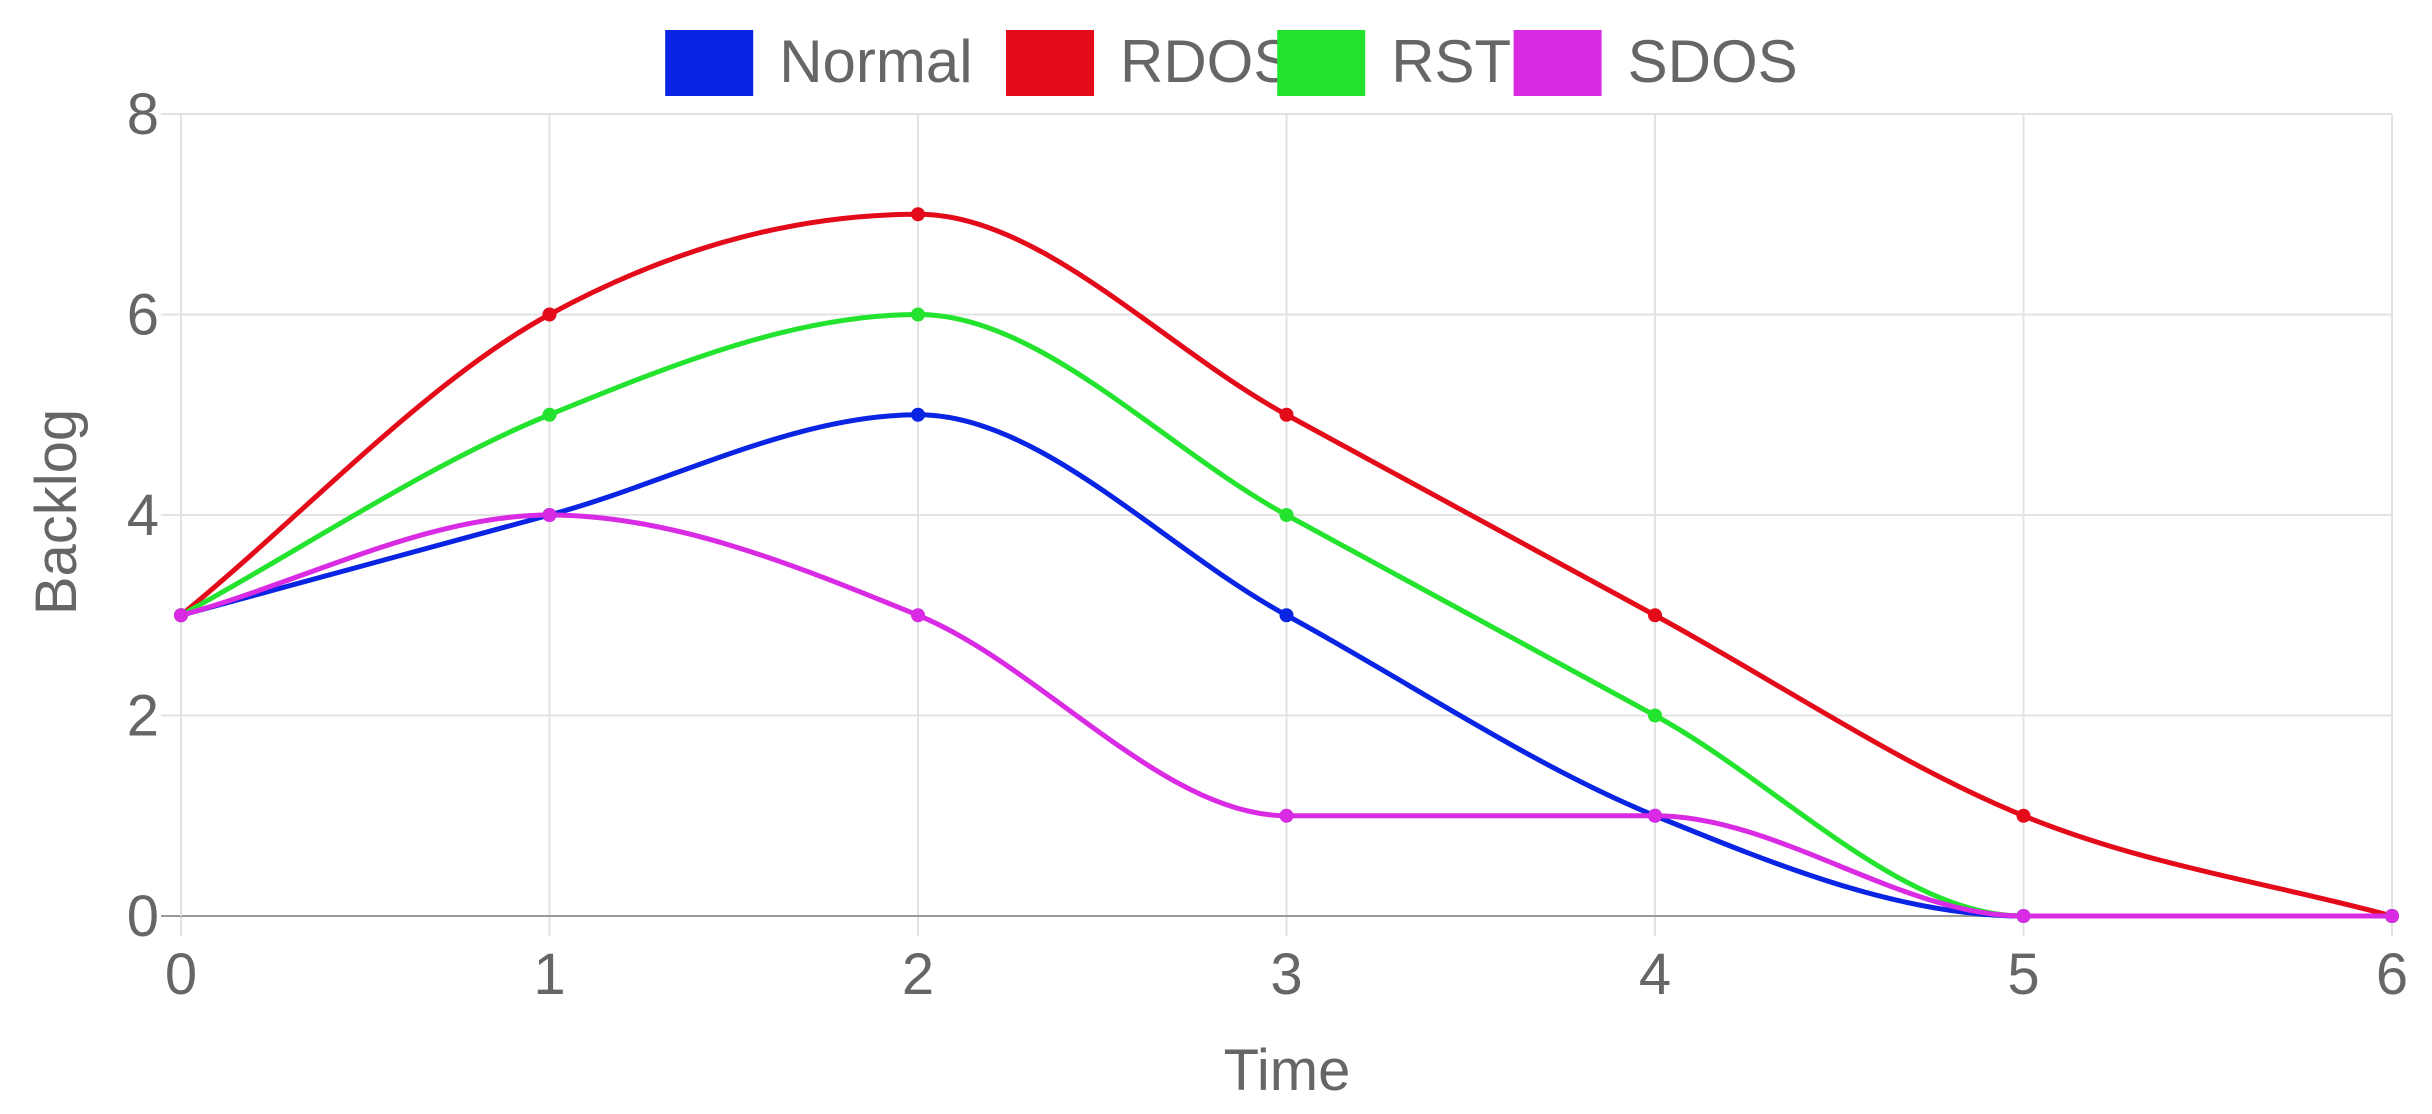 This screenshot has width=2432, height=1114. I want to click on x-tick-label: 4, so click(1655, 974).